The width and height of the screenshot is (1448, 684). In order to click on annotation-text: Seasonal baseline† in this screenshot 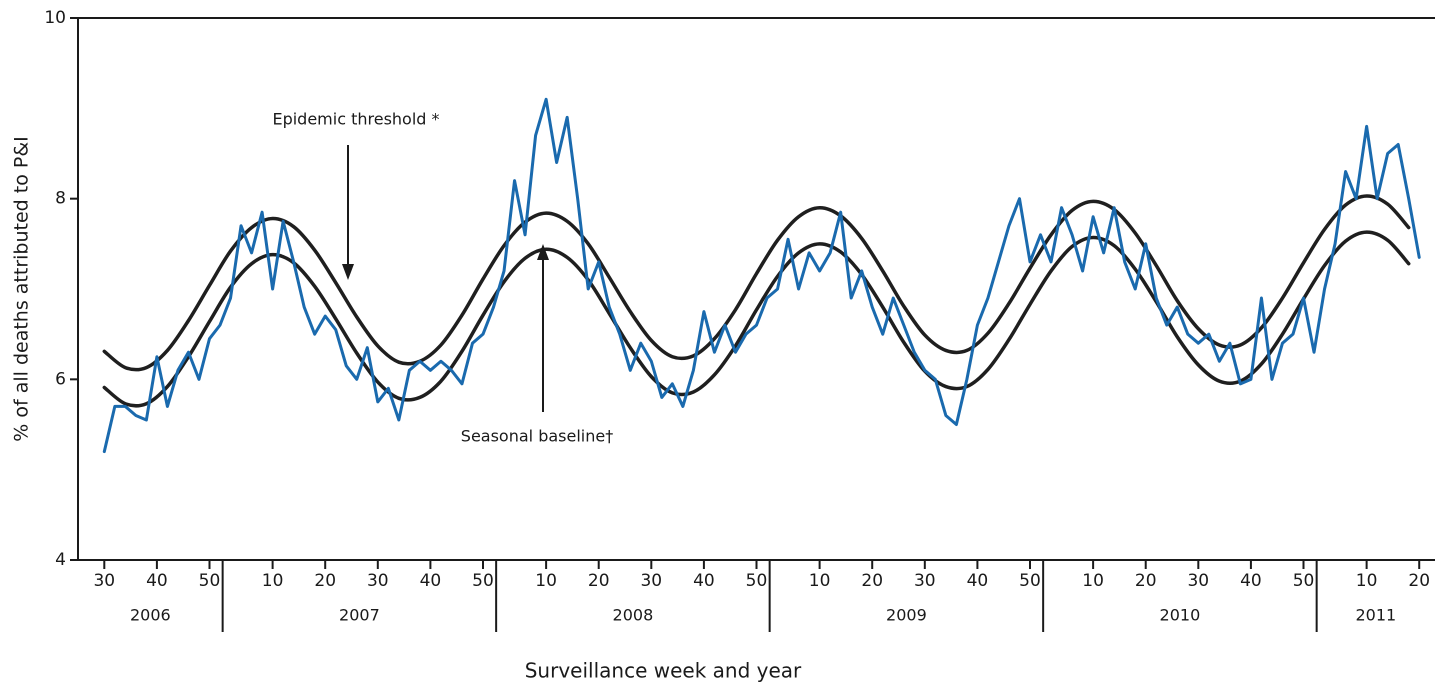, I will do `click(537, 436)`.